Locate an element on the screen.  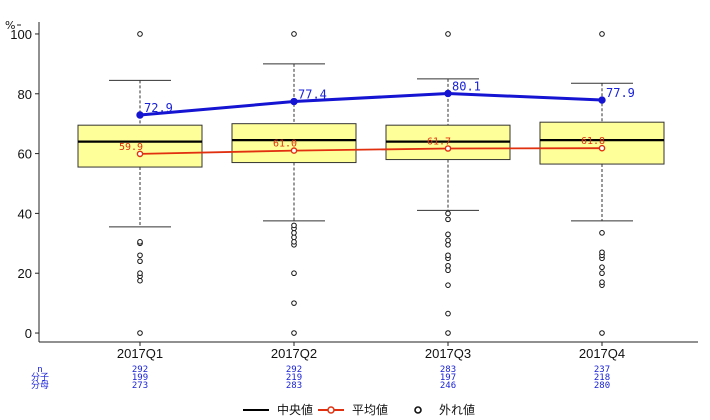
x-tick-group: 2017Q1 2017Q2 2017Q3 2017Q4 is located at coordinates (371, 351).